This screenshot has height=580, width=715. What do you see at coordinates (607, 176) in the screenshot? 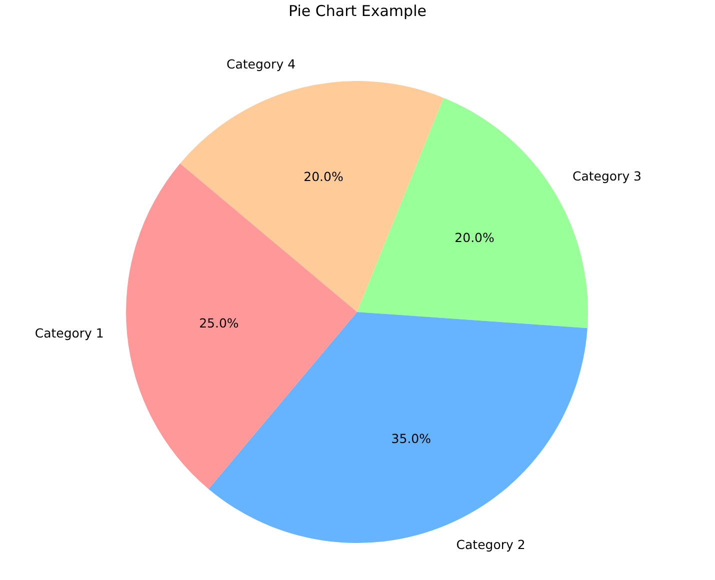
I see `slice-label: Category 3` at bounding box center [607, 176].